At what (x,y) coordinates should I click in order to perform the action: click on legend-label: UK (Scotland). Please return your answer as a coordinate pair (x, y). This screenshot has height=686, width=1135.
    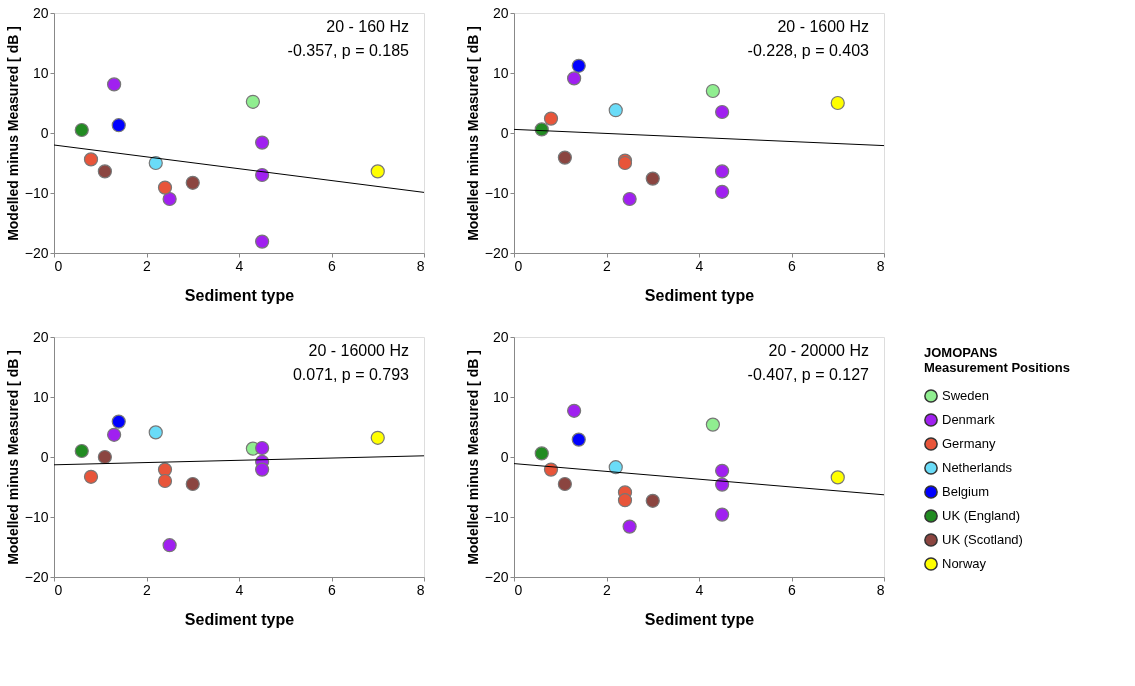
    Looking at the image, I should click on (982, 539).